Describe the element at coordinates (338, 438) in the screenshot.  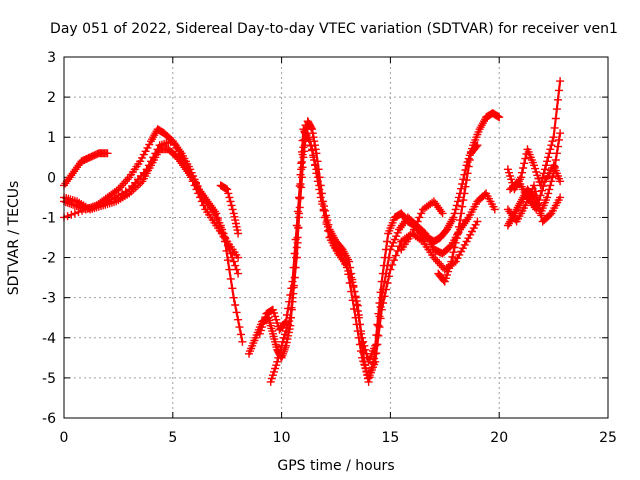
I see `x-tick-labels: 0 5 10 15 20 25` at that location.